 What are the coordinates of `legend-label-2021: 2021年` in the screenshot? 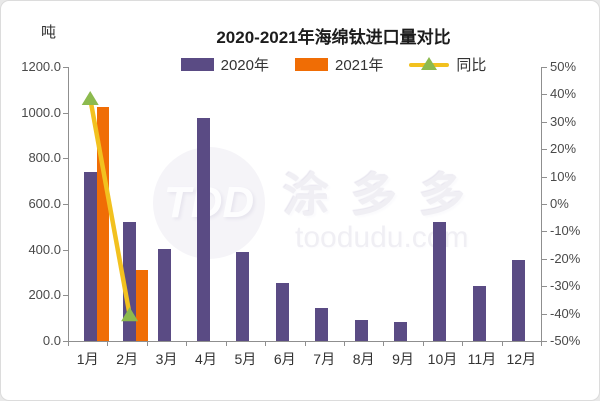 It's located at (359, 65).